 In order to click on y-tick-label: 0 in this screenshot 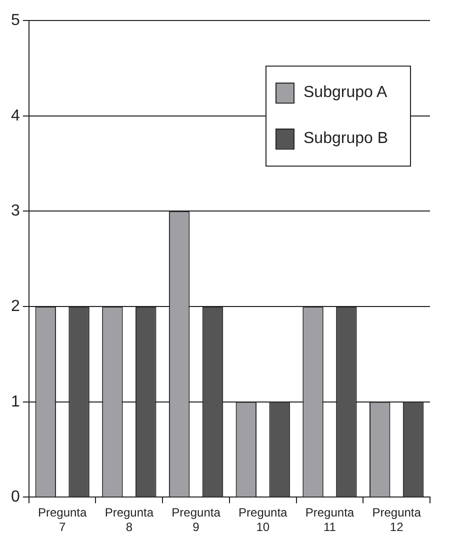, I will do `click(15, 497)`.